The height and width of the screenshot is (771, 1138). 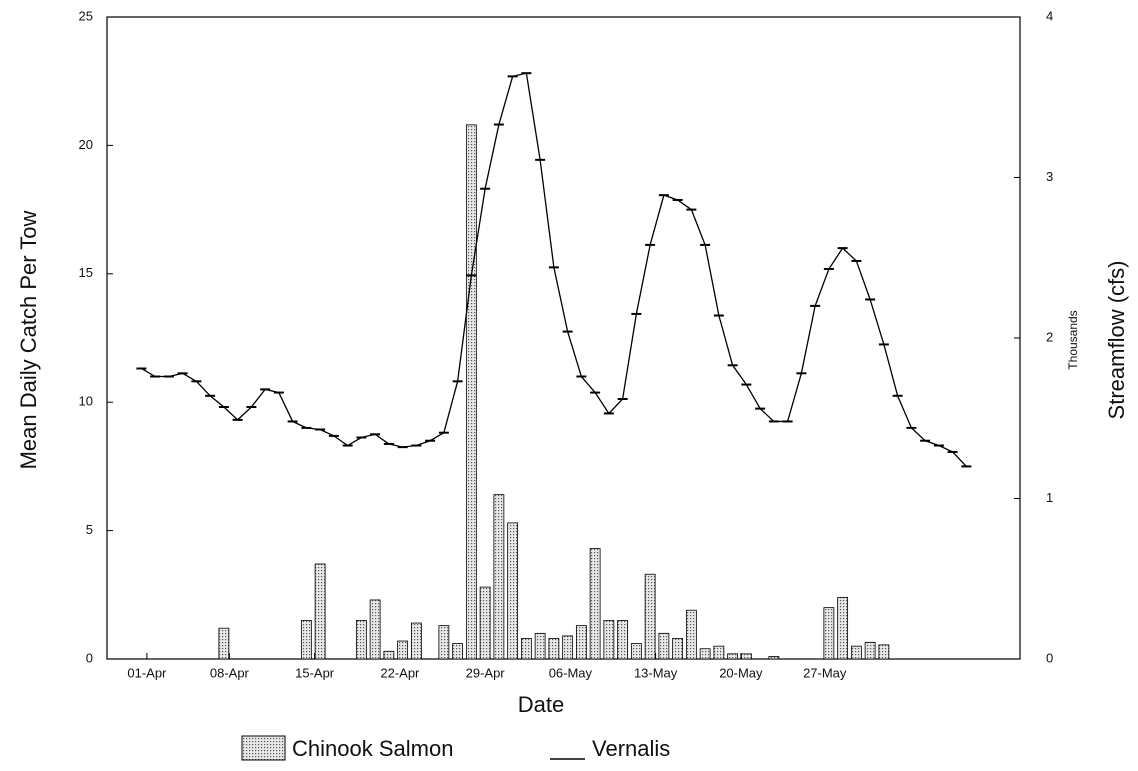 What do you see at coordinates (89, 529) in the screenshot?
I see `y-tick-label: 5` at bounding box center [89, 529].